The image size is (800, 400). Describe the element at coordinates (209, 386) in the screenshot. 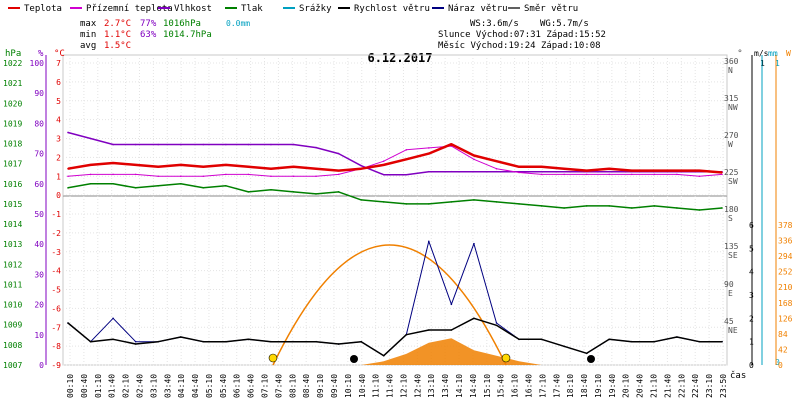

I see `tick-label-x: 05:10` at that location.